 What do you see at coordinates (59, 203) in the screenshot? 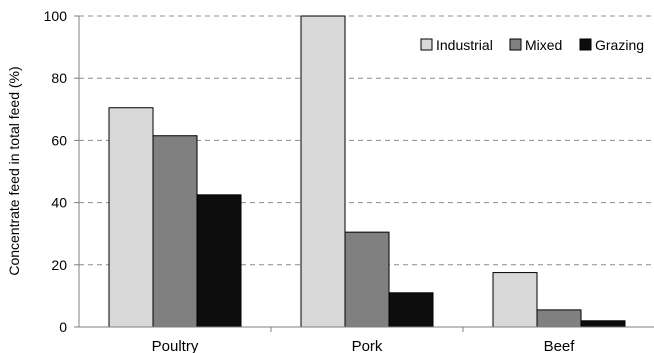
I see `y-tick-label: 40` at bounding box center [59, 203].